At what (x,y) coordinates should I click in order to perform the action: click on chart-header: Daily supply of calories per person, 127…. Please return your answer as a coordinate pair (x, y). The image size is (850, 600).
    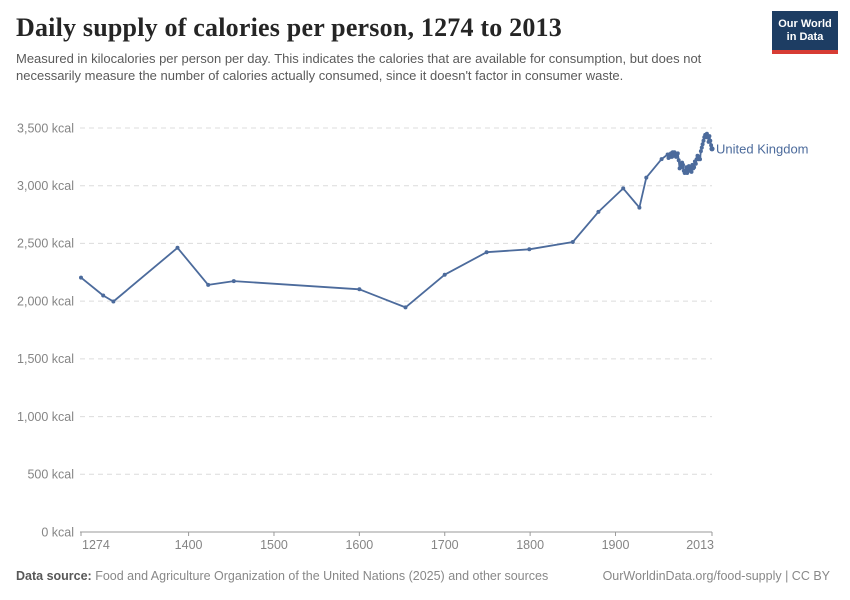
    Looking at the image, I should click on (385, 48).